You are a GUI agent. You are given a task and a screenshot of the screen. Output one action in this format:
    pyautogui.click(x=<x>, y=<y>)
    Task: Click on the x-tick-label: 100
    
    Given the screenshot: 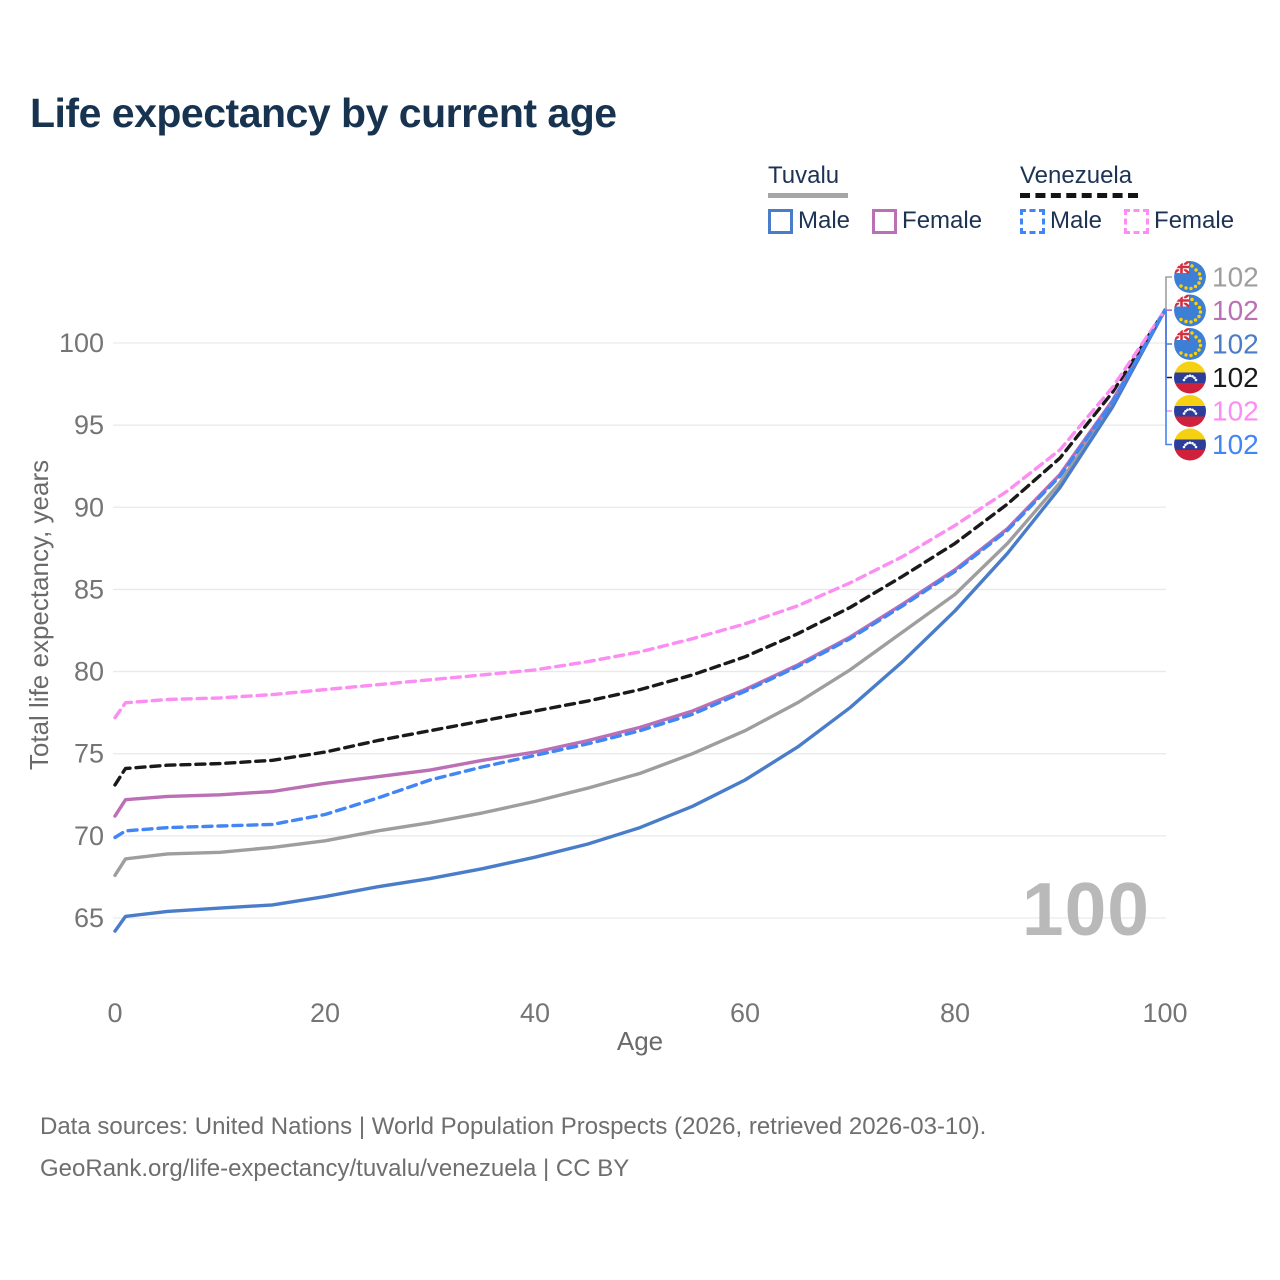 What is the action you would take?
    pyautogui.click(x=1164, y=1013)
    